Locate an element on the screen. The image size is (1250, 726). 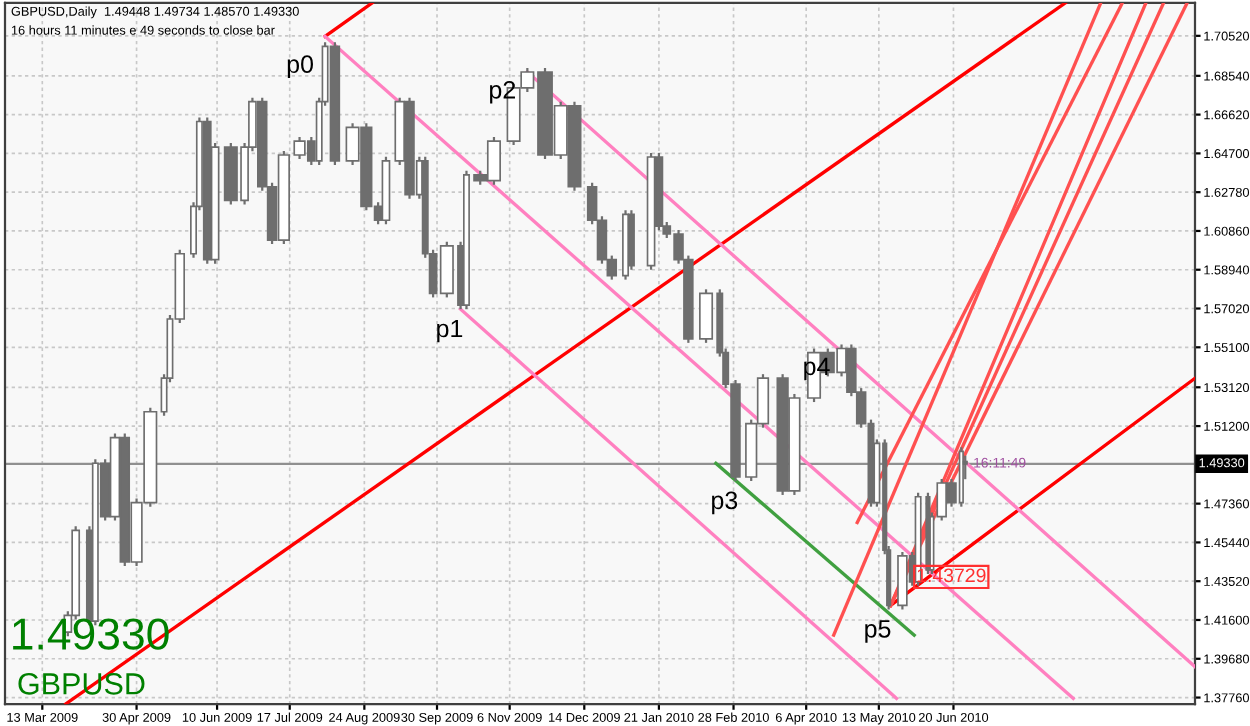
annotation: p3 is located at coordinates (725, 503).